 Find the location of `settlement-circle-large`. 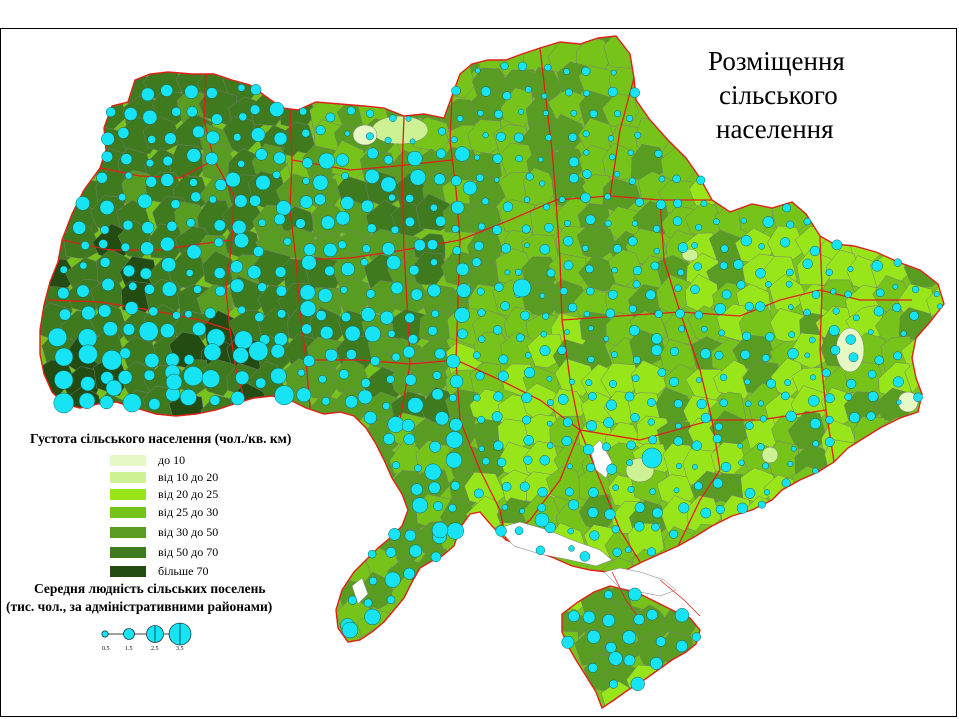

settlement-circle-large is located at coordinates (440, 530).